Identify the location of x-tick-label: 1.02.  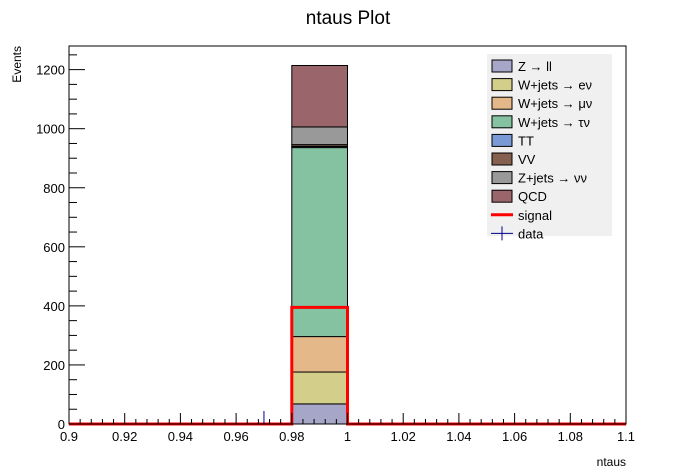
(403, 436).